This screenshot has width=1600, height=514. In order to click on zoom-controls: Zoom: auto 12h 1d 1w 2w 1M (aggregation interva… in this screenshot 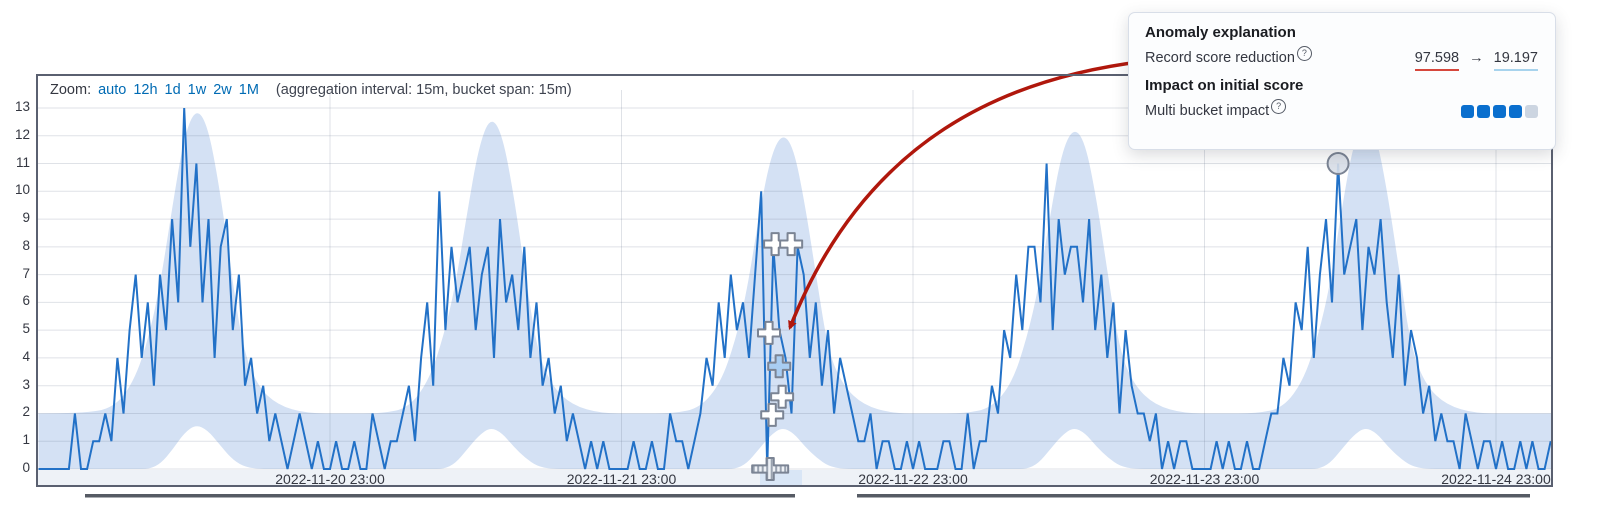, I will do `click(311, 90)`.